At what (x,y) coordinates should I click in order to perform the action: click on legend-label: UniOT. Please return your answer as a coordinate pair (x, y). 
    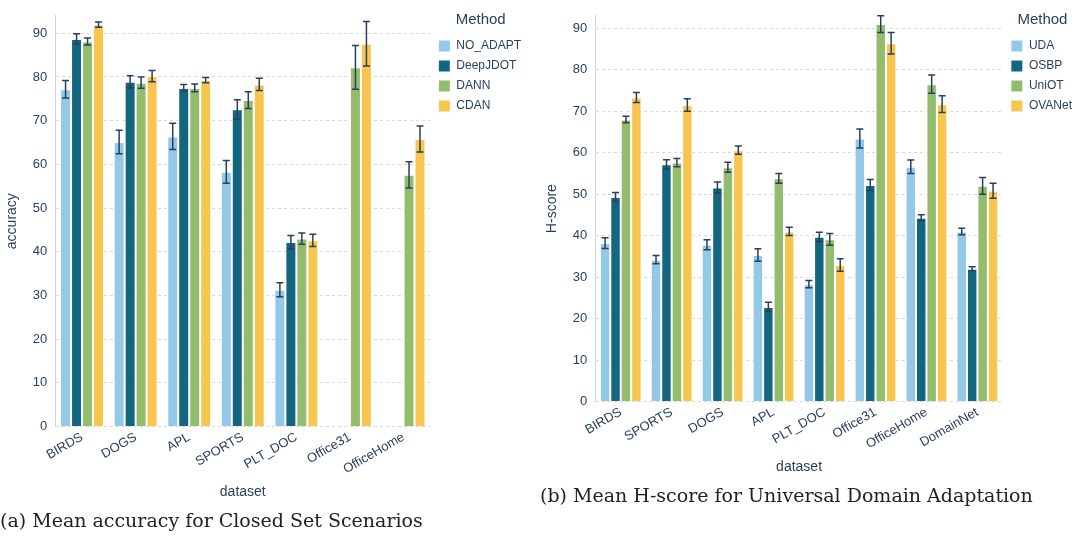
    Looking at the image, I should click on (1046, 85).